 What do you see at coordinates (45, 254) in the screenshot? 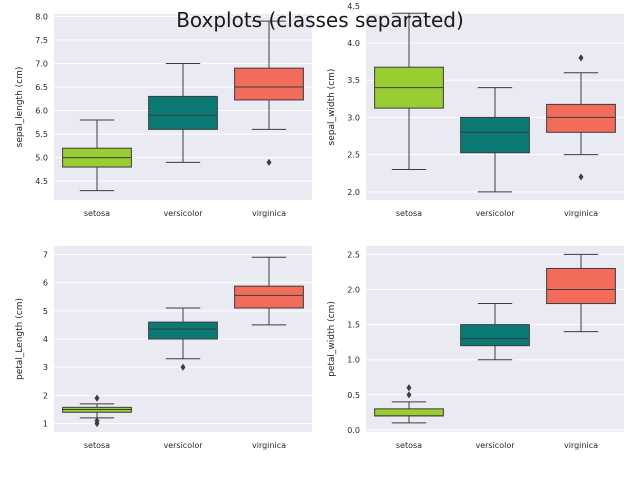
I see `y-tick-label: 7` at bounding box center [45, 254].